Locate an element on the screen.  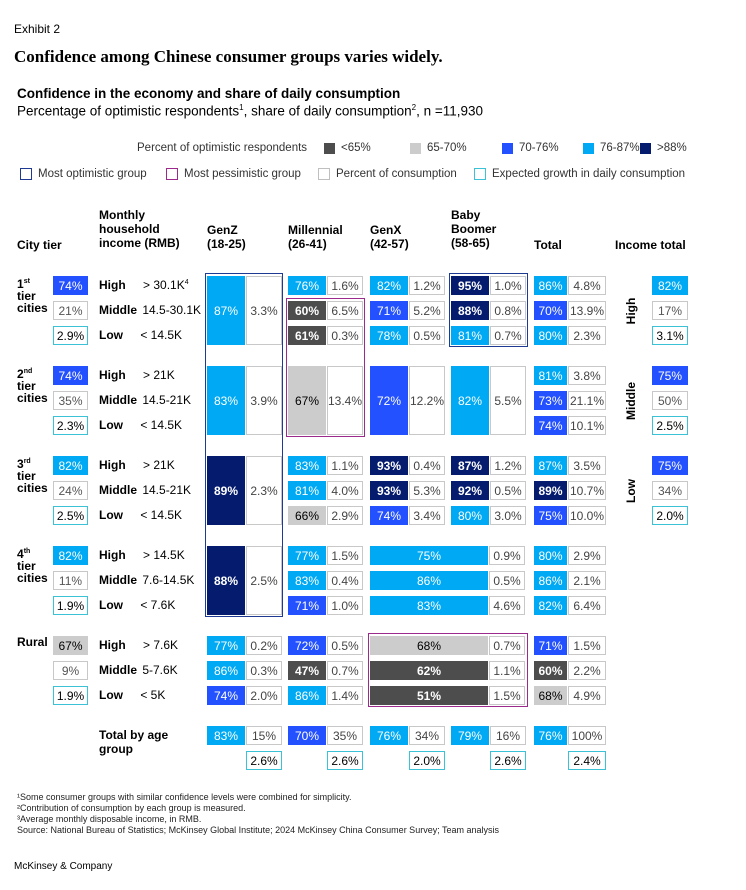
total-share: 4.9% is located at coordinates (587, 695).